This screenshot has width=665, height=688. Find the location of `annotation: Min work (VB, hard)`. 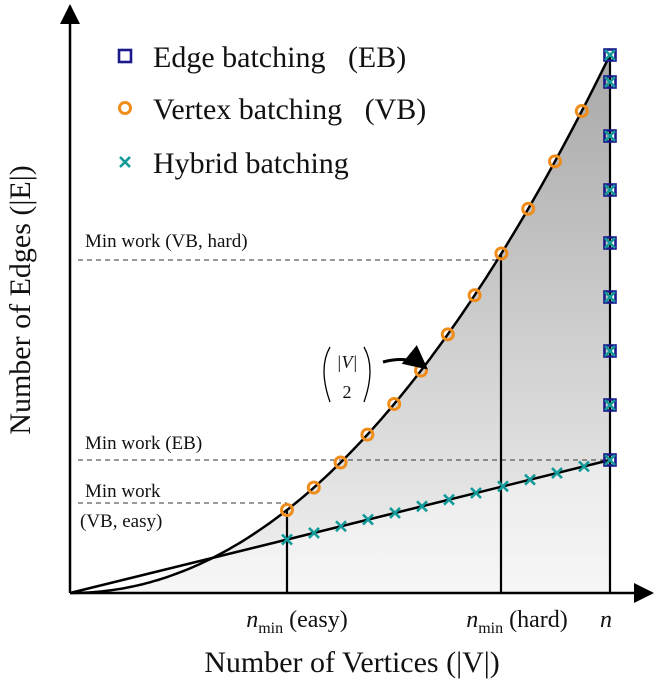

annotation: Min work (VB, hard) is located at coordinates (166, 241).